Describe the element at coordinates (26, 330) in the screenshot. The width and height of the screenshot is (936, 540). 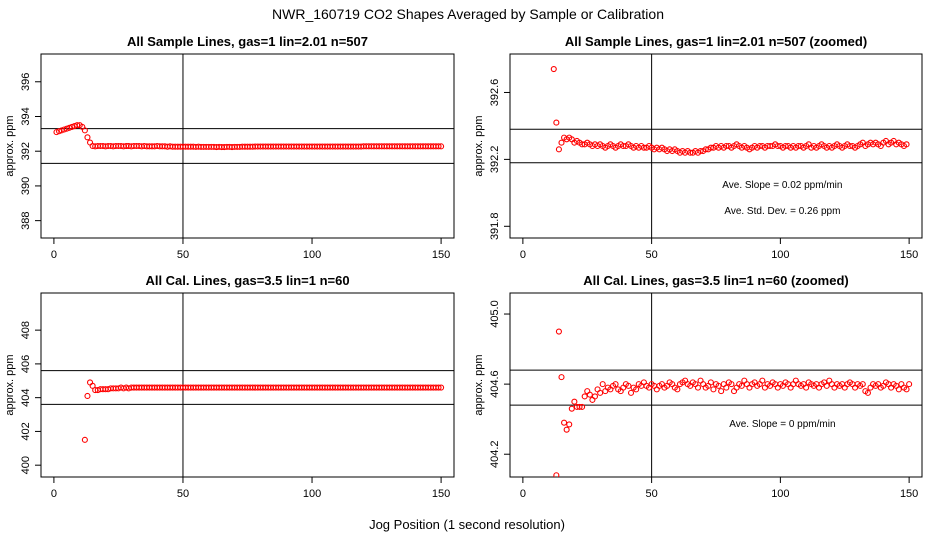
I see `y-tick-label: 408` at that location.